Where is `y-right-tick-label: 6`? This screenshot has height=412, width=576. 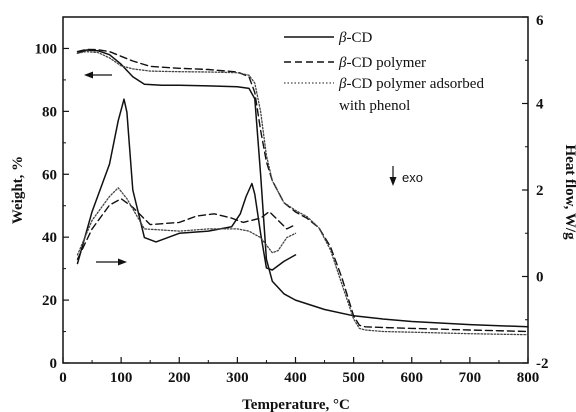 y-right-tick-label: 6 is located at coordinates (540, 21).